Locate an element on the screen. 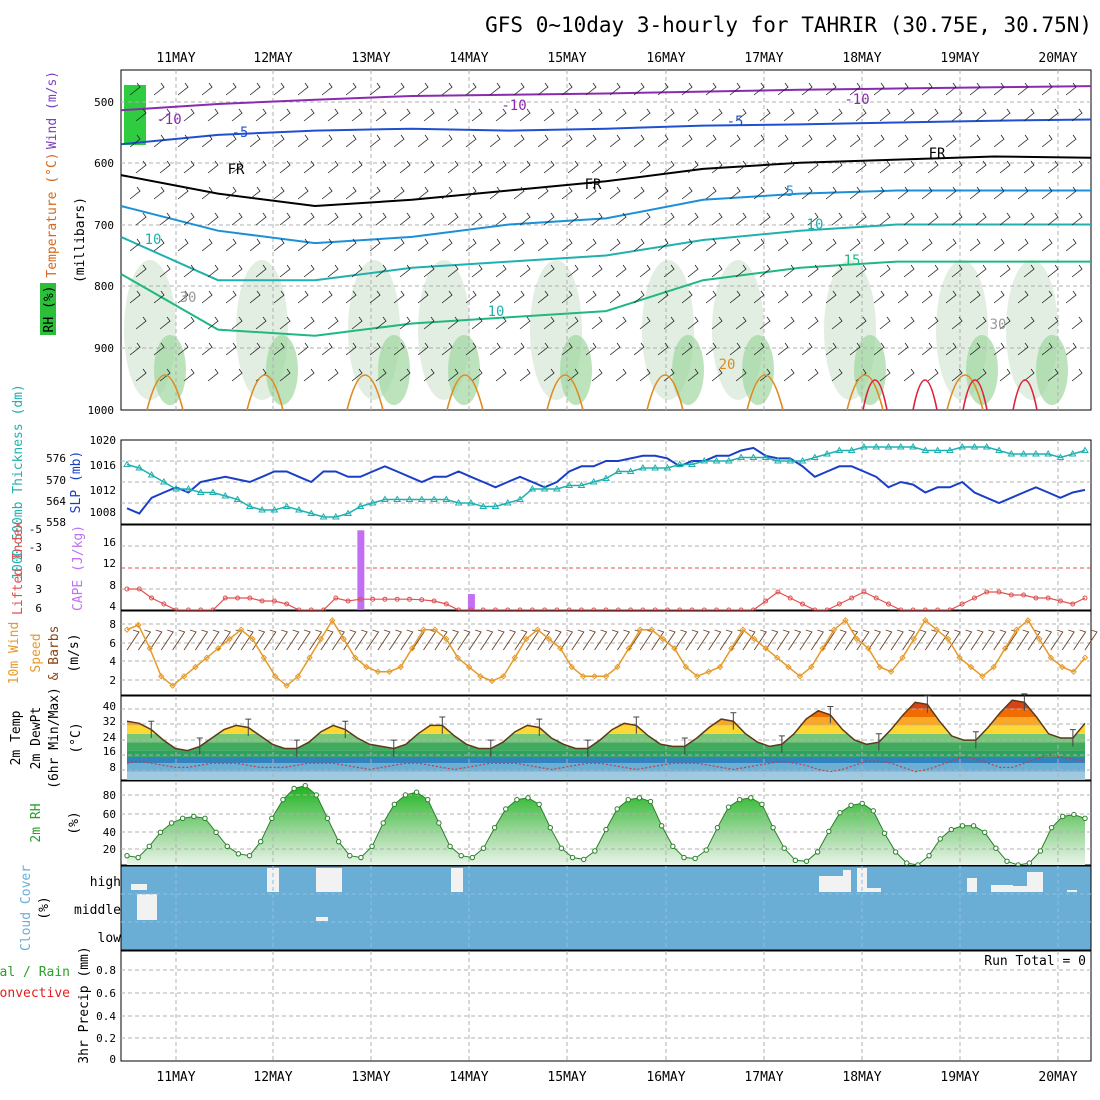 This screenshot has height=1100, width=1100. temp-contour-hot is located at coordinates (875, 395).